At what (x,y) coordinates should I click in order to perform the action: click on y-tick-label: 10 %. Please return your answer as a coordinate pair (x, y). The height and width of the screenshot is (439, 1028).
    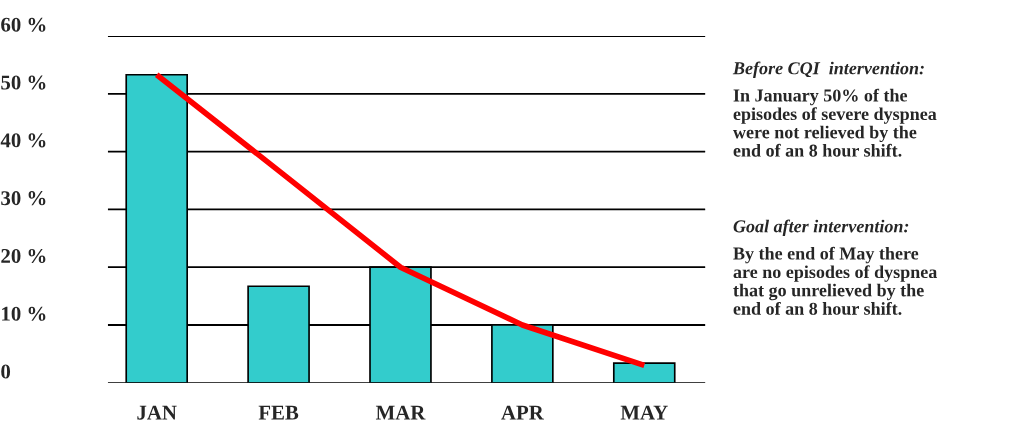
    Looking at the image, I should click on (24, 313).